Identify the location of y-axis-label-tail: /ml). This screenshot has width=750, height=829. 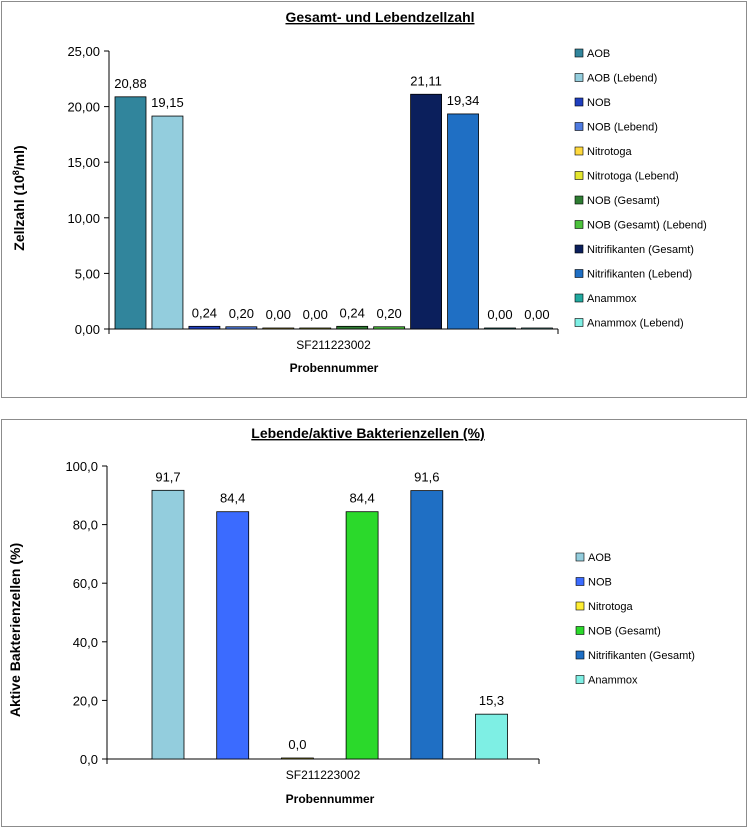
(19, 157).